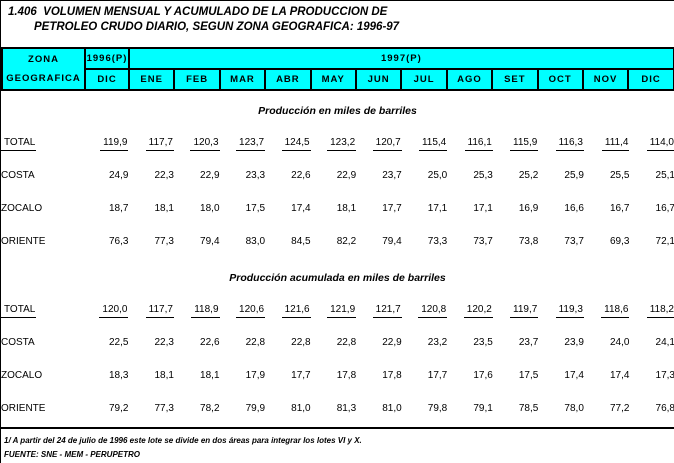 The width and height of the screenshot is (674, 463). I want to click on month-header-dic: DIC, so click(650, 79).